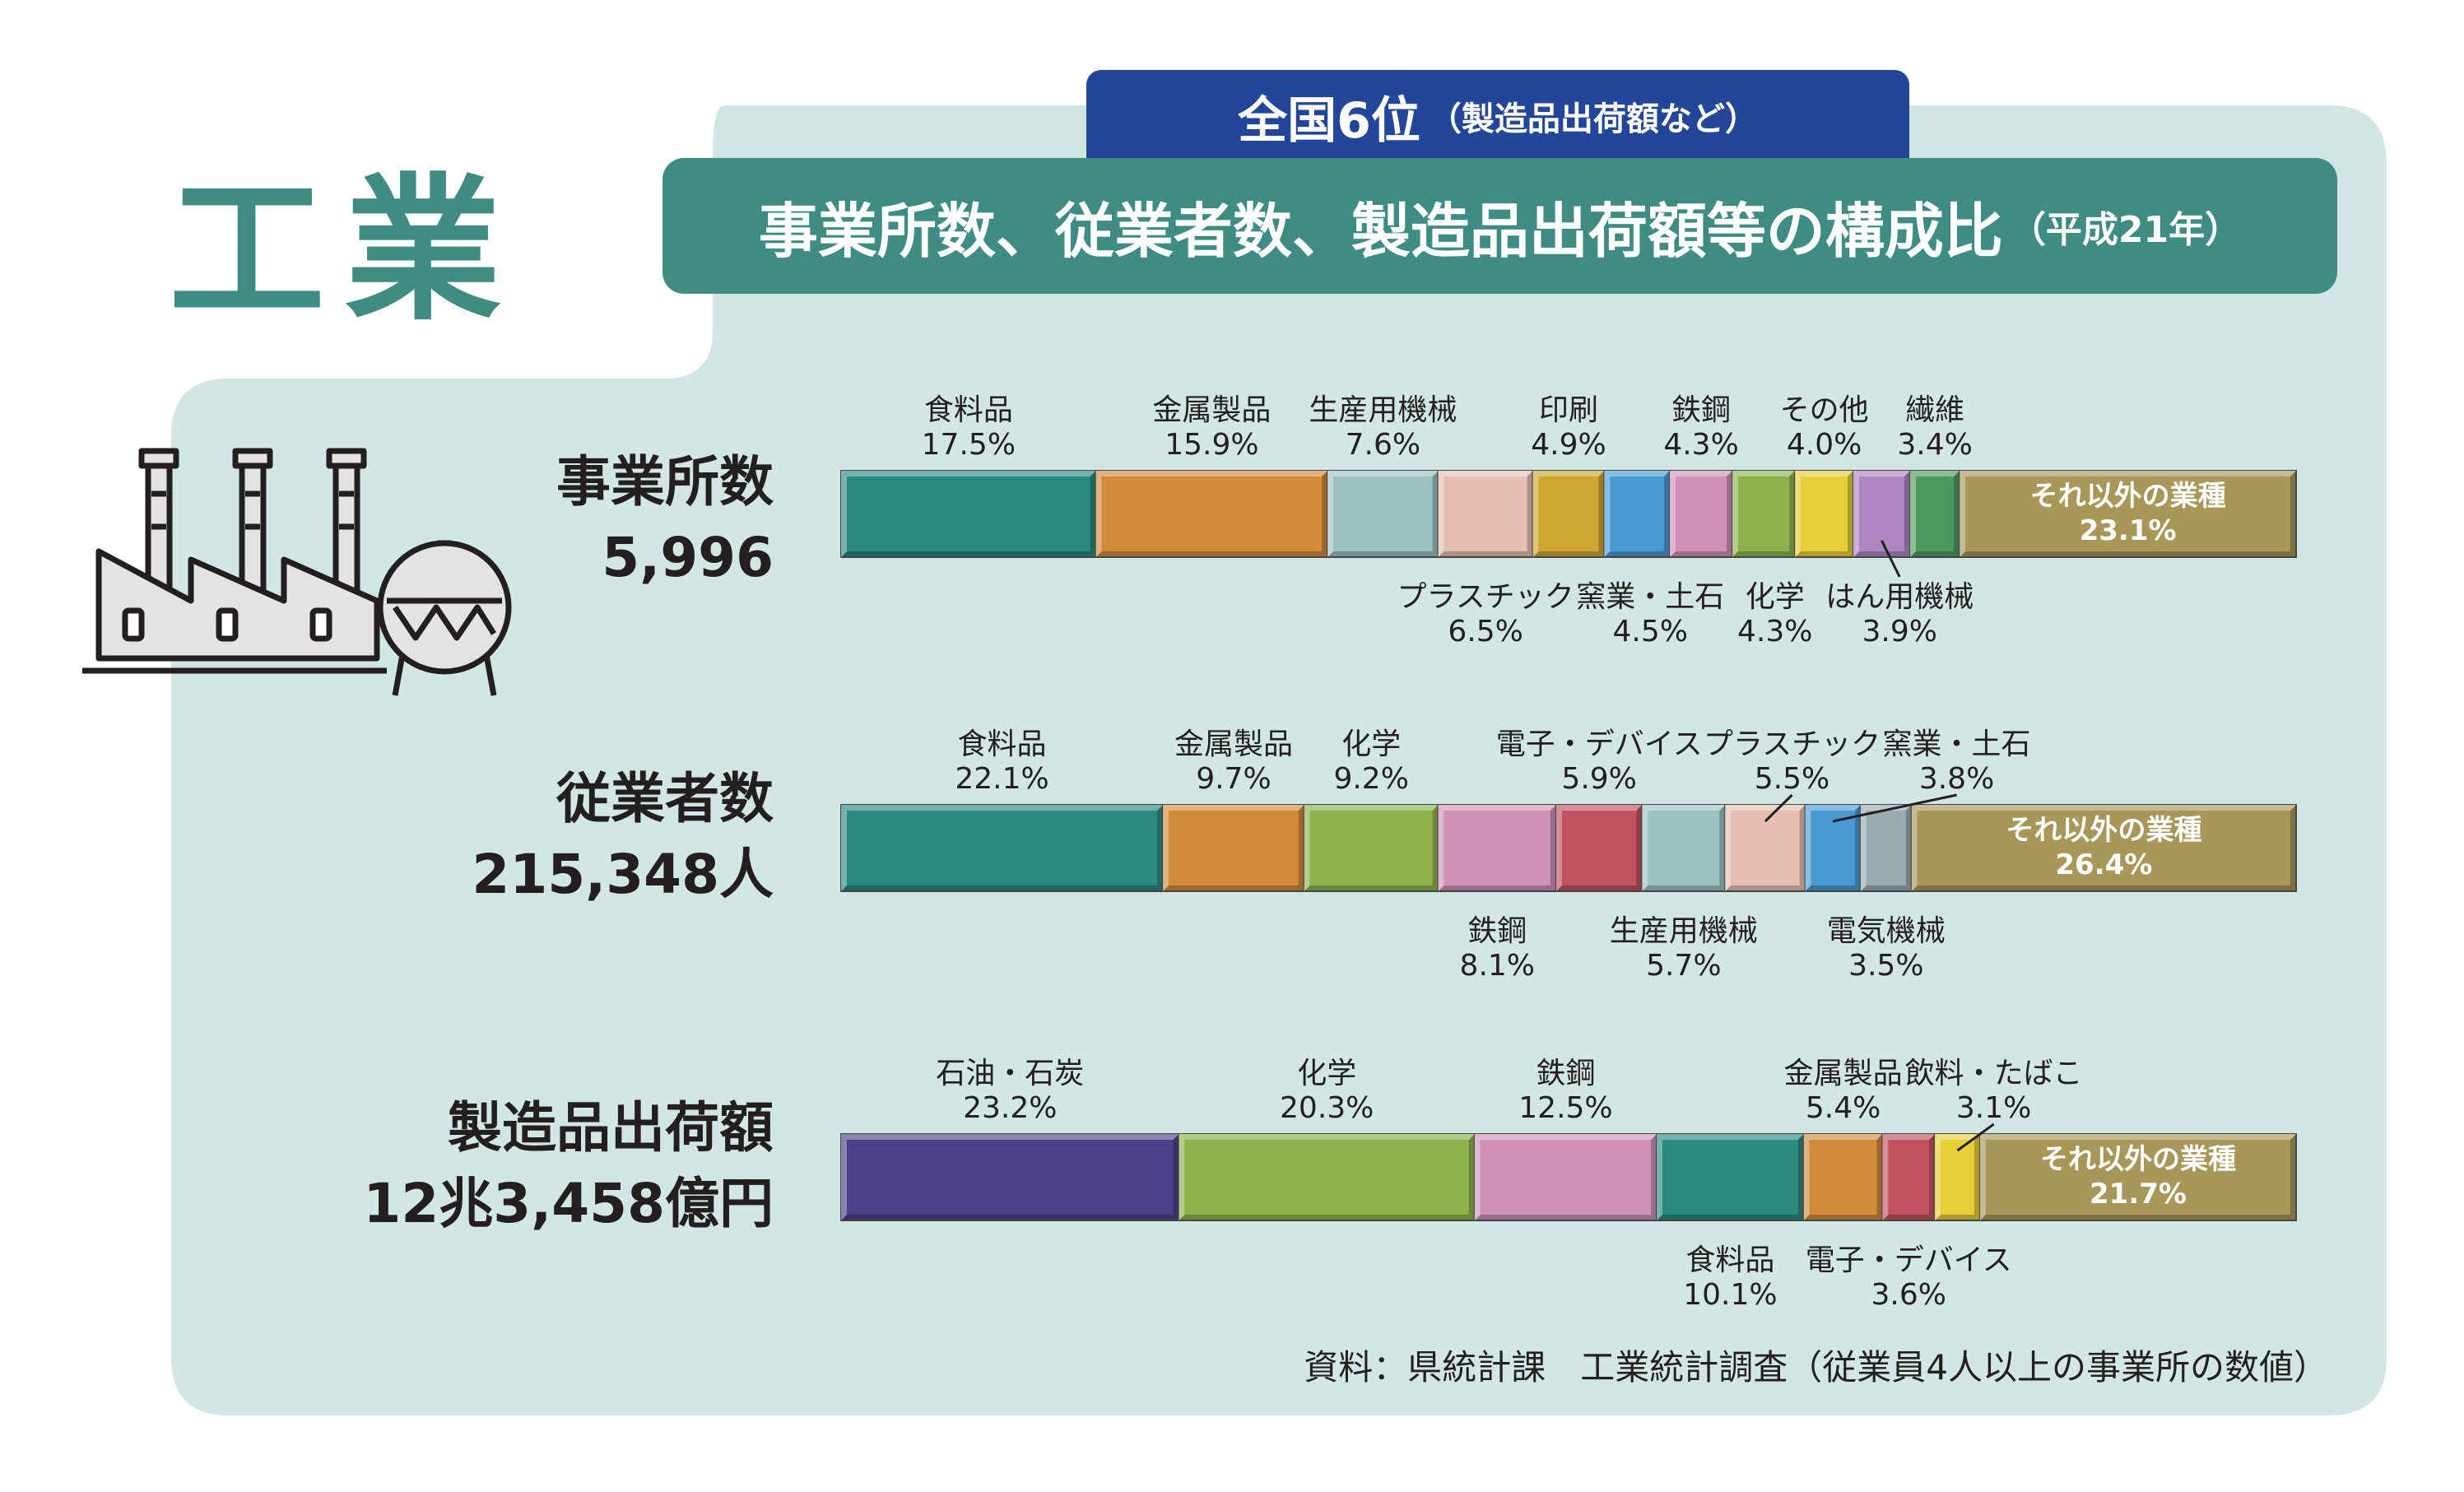 The width and height of the screenshot is (2464, 1492). I want to click on segment-label: 石油・石炭, so click(1010, 1074).